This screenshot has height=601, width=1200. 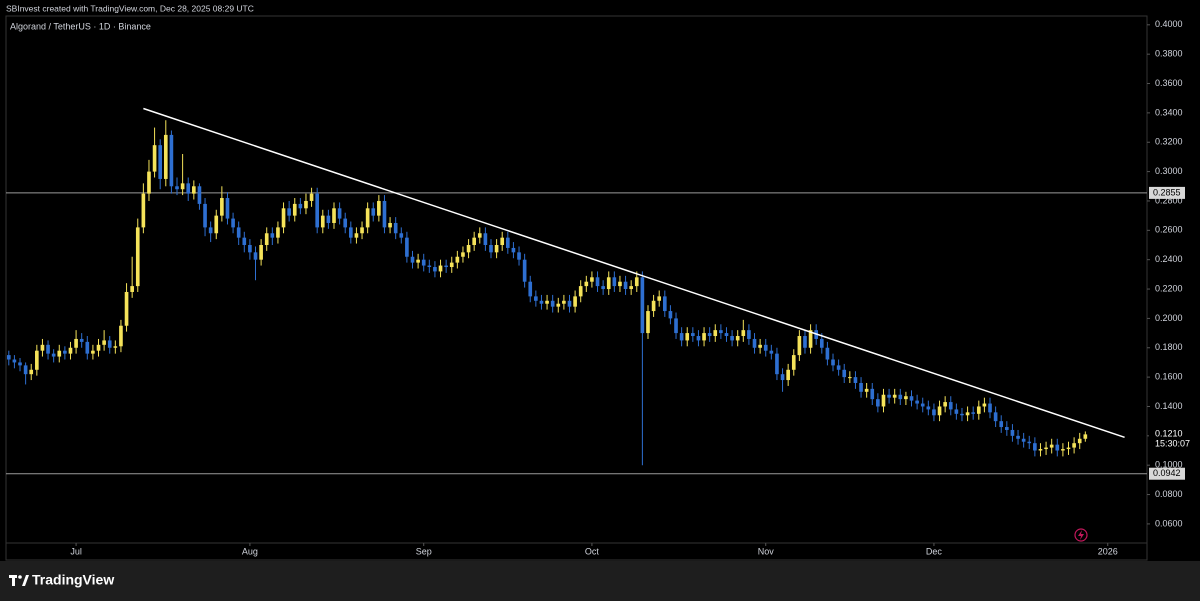 What do you see at coordinates (1169, 439) in the screenshot?
I see `last-price-box` at bounding box center [1169, 439].